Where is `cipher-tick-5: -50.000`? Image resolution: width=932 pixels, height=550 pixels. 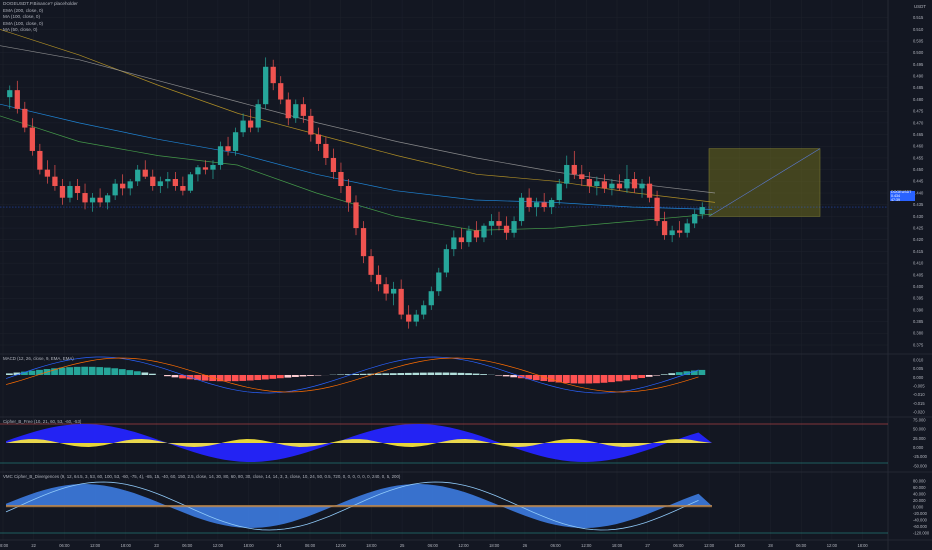 cipher-tick-5: -50.000 is located at coordinates (920, 465).